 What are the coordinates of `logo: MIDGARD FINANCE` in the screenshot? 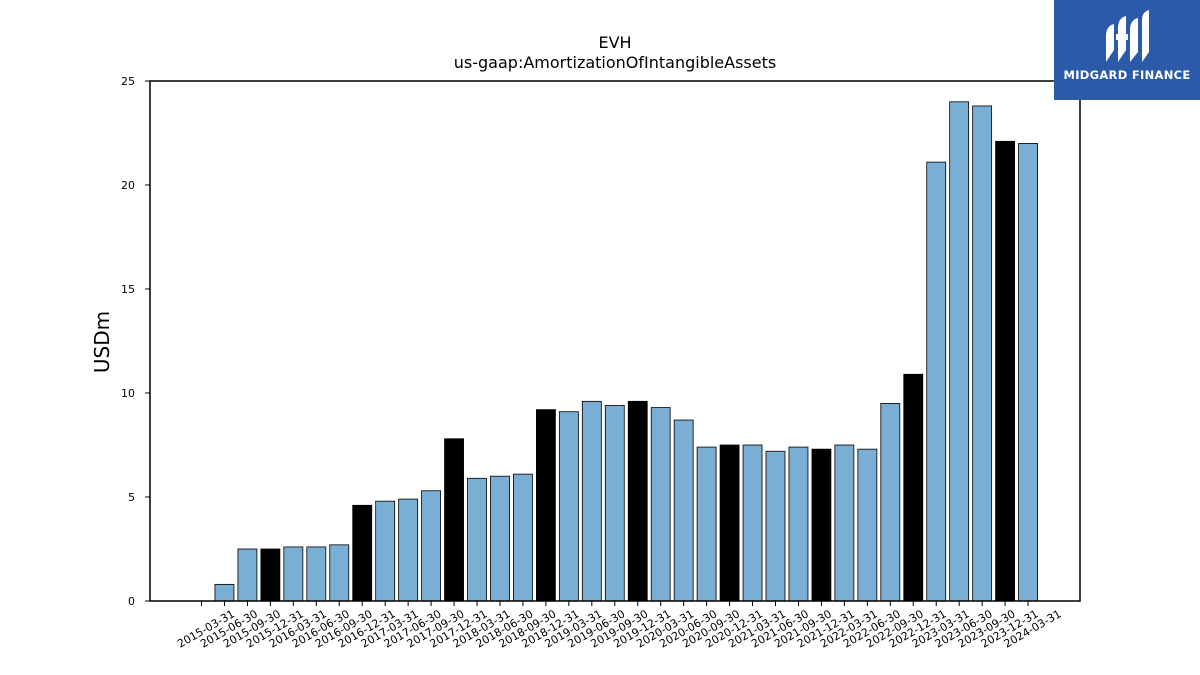 It's located at (1127, 50).